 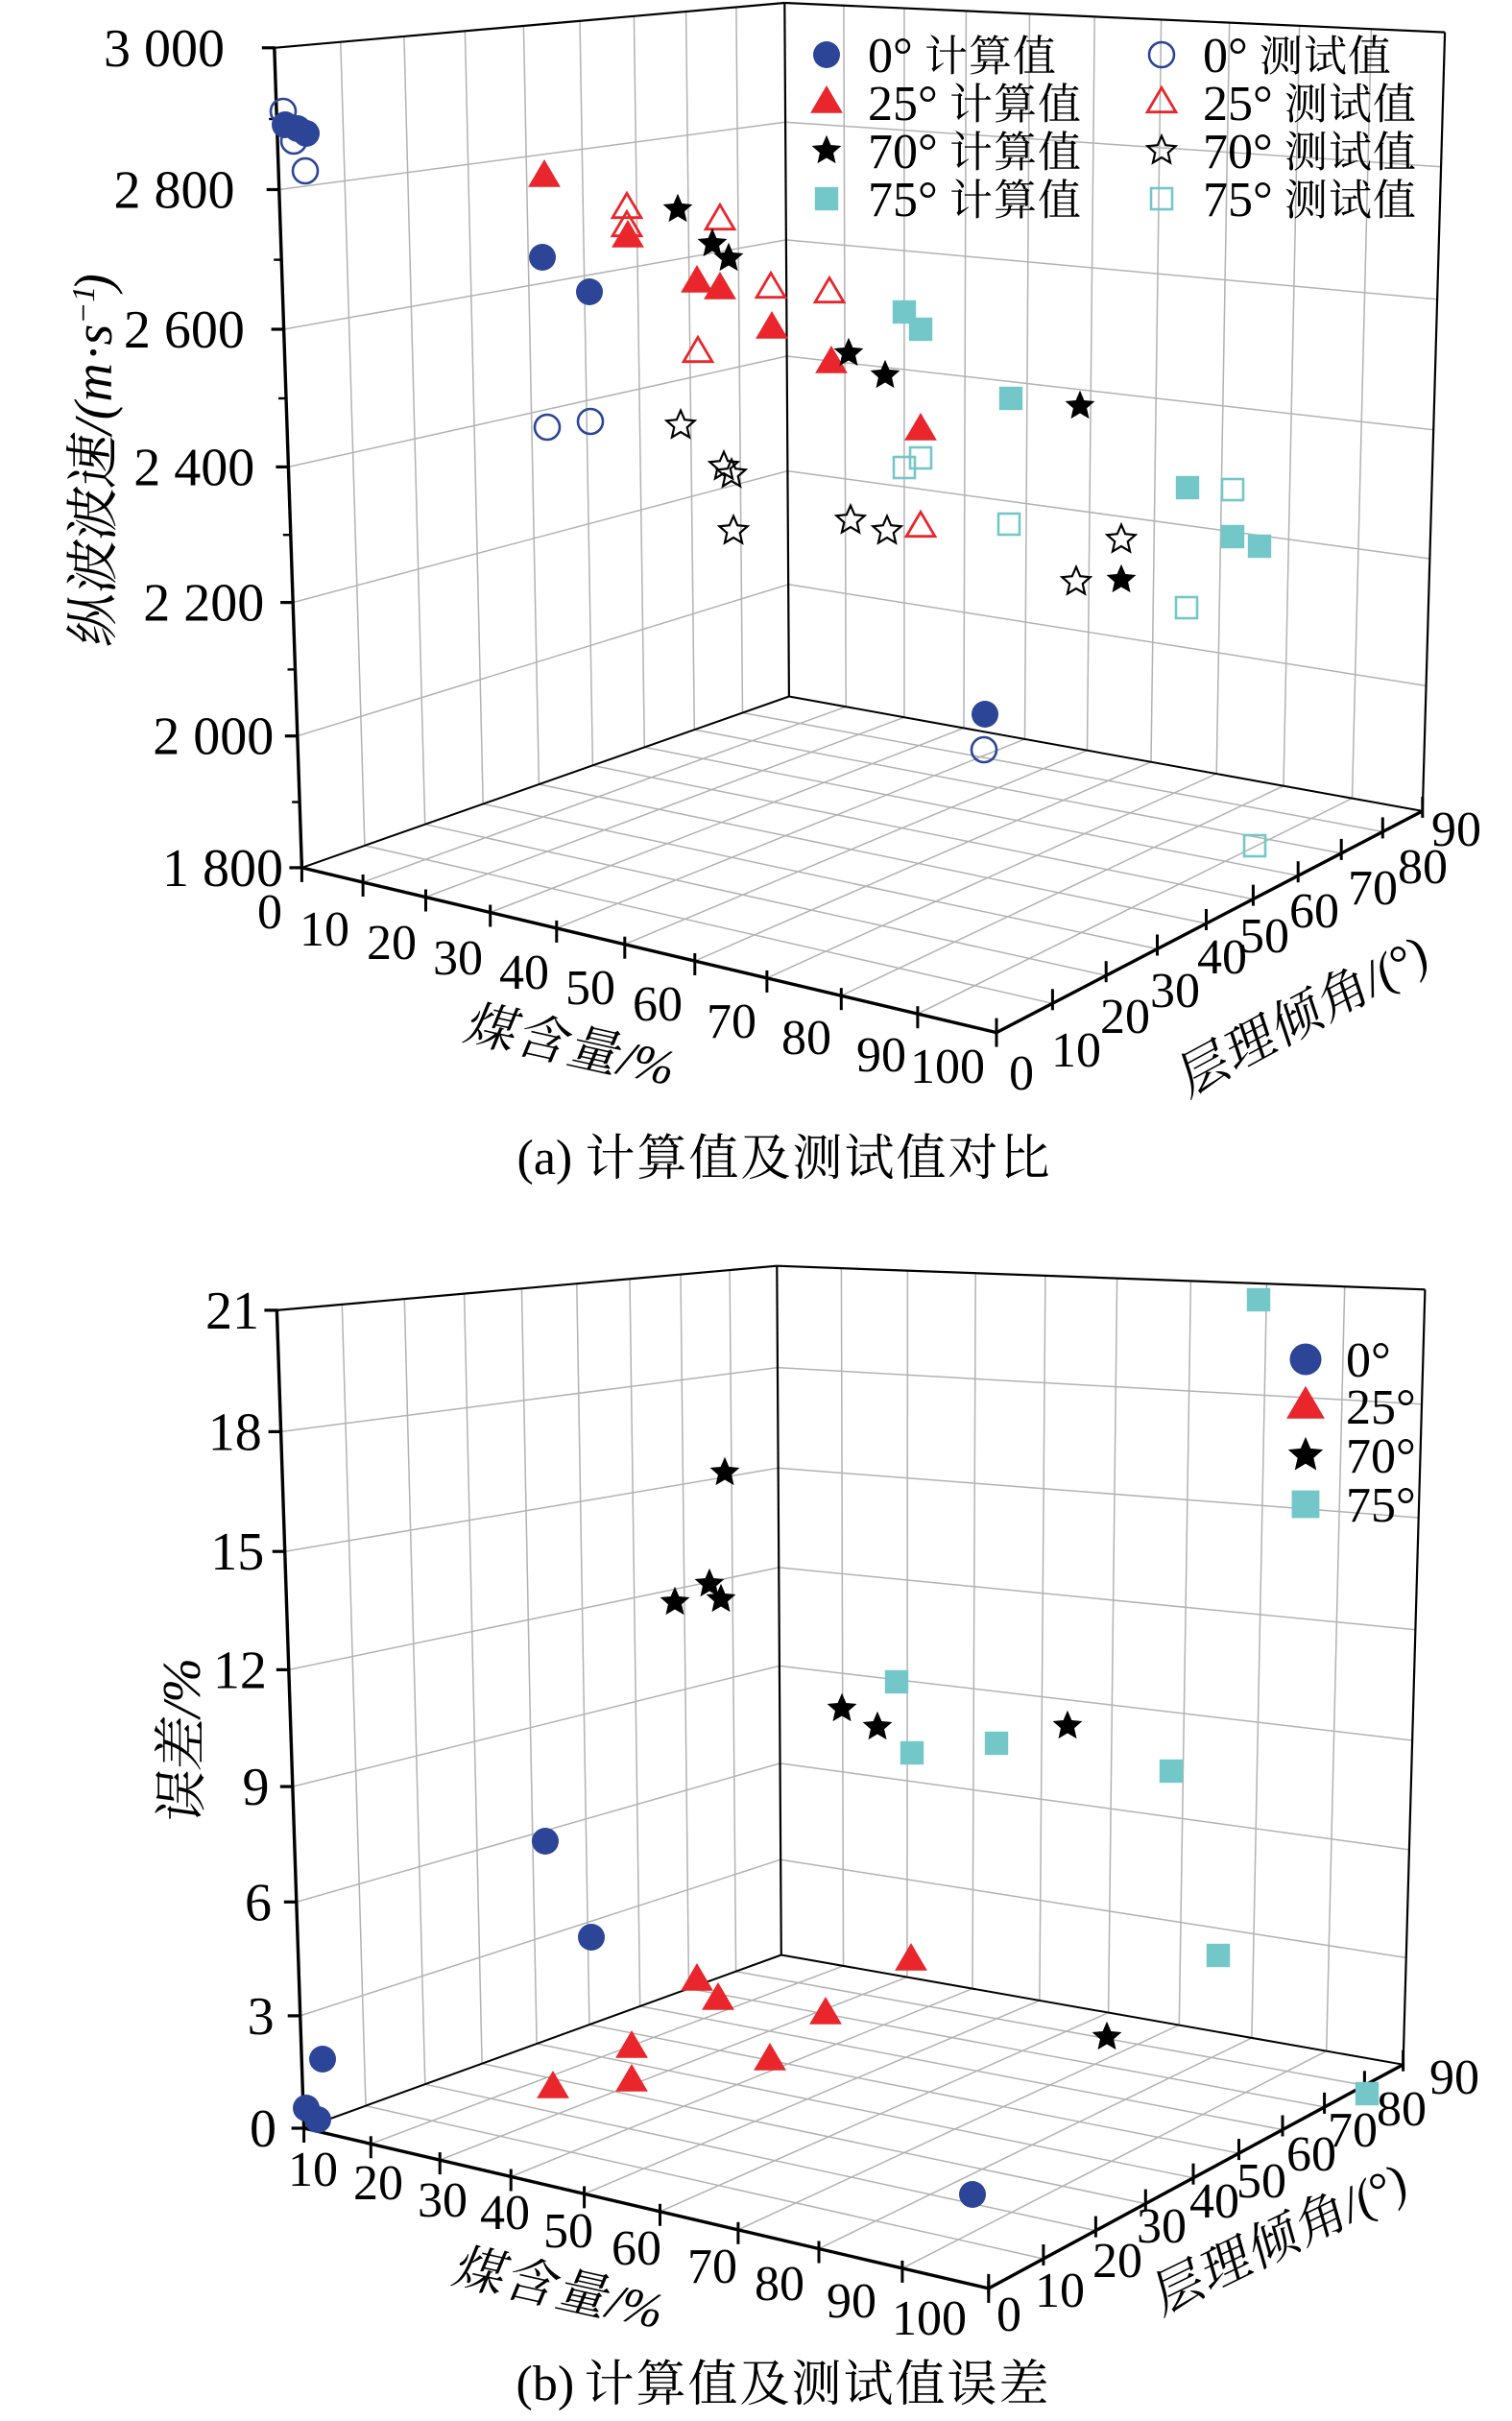 What do you see at coordinates (235, 1432) in the screenshot?
I see `svg-text: 18` at bounding box center [235, 1432].